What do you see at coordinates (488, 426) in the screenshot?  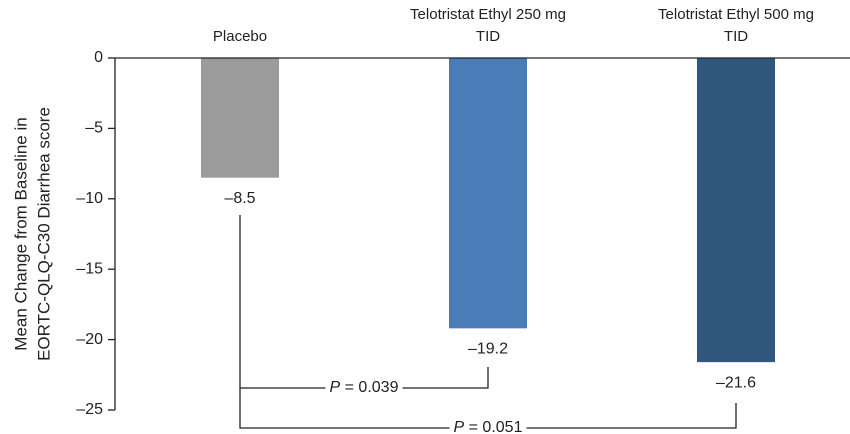 I see `p-value-annotation: P = 0.051` at bounding box center [488, 426].